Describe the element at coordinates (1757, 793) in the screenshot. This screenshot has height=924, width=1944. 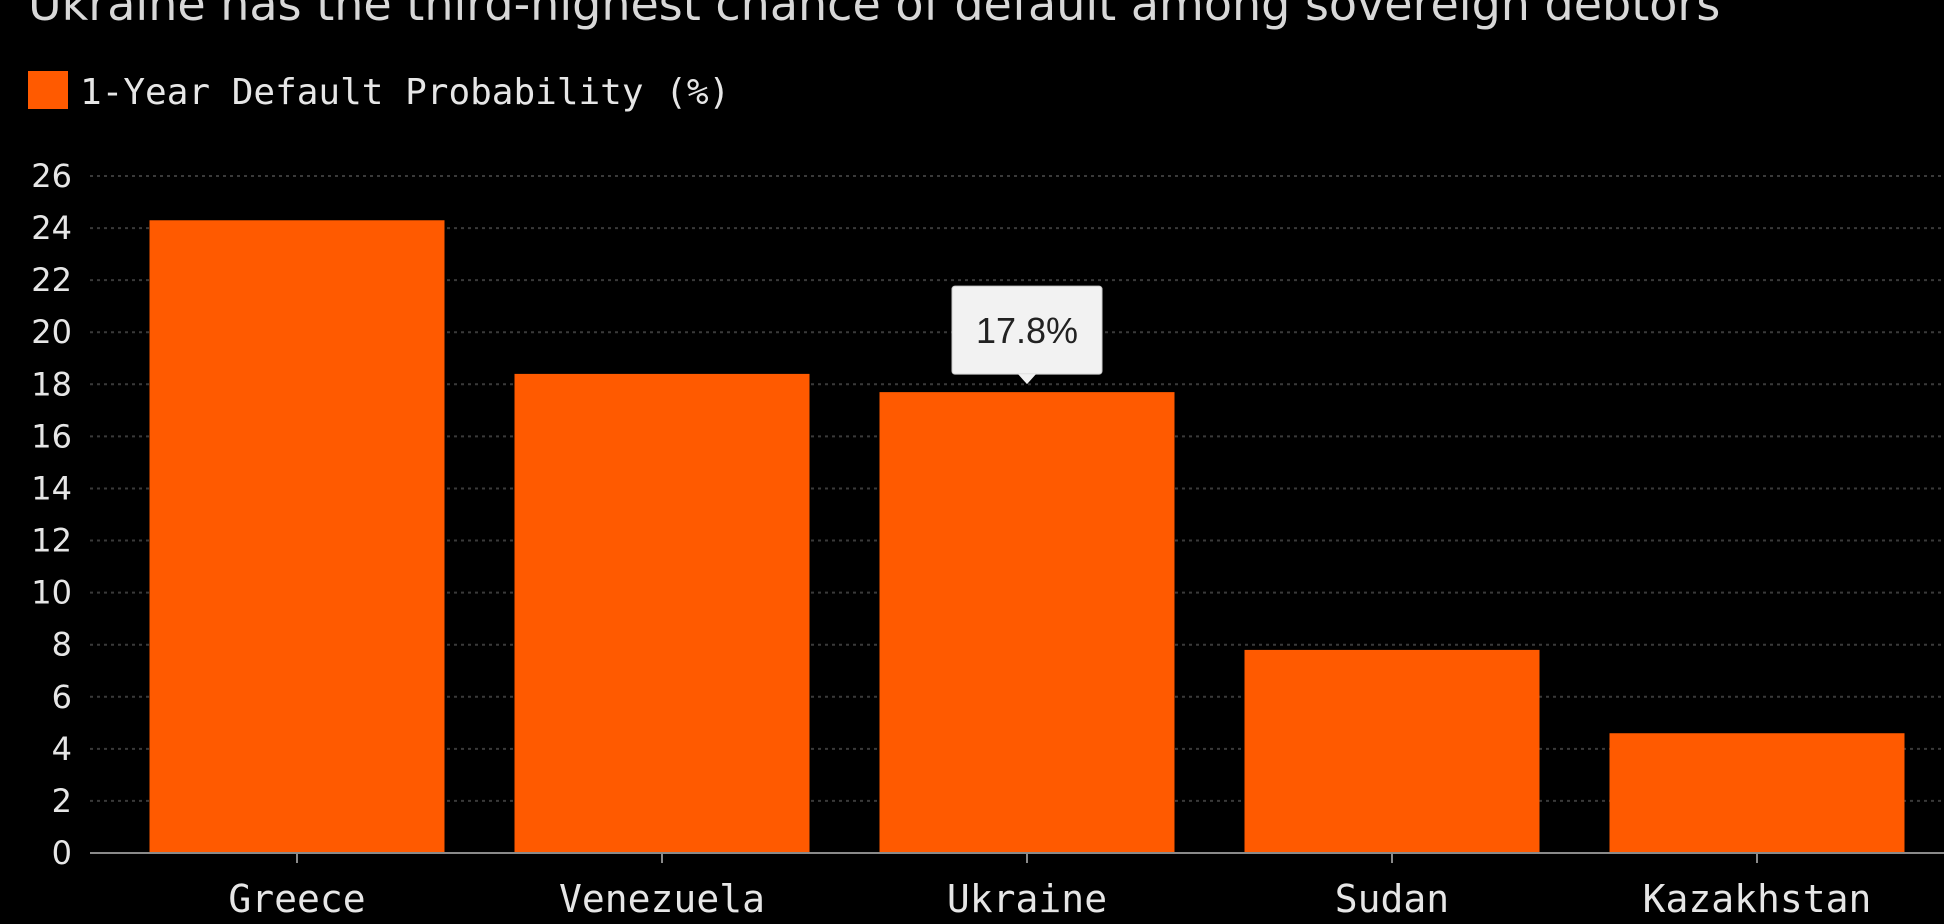
I see `bar-kazakhstan` at that location.